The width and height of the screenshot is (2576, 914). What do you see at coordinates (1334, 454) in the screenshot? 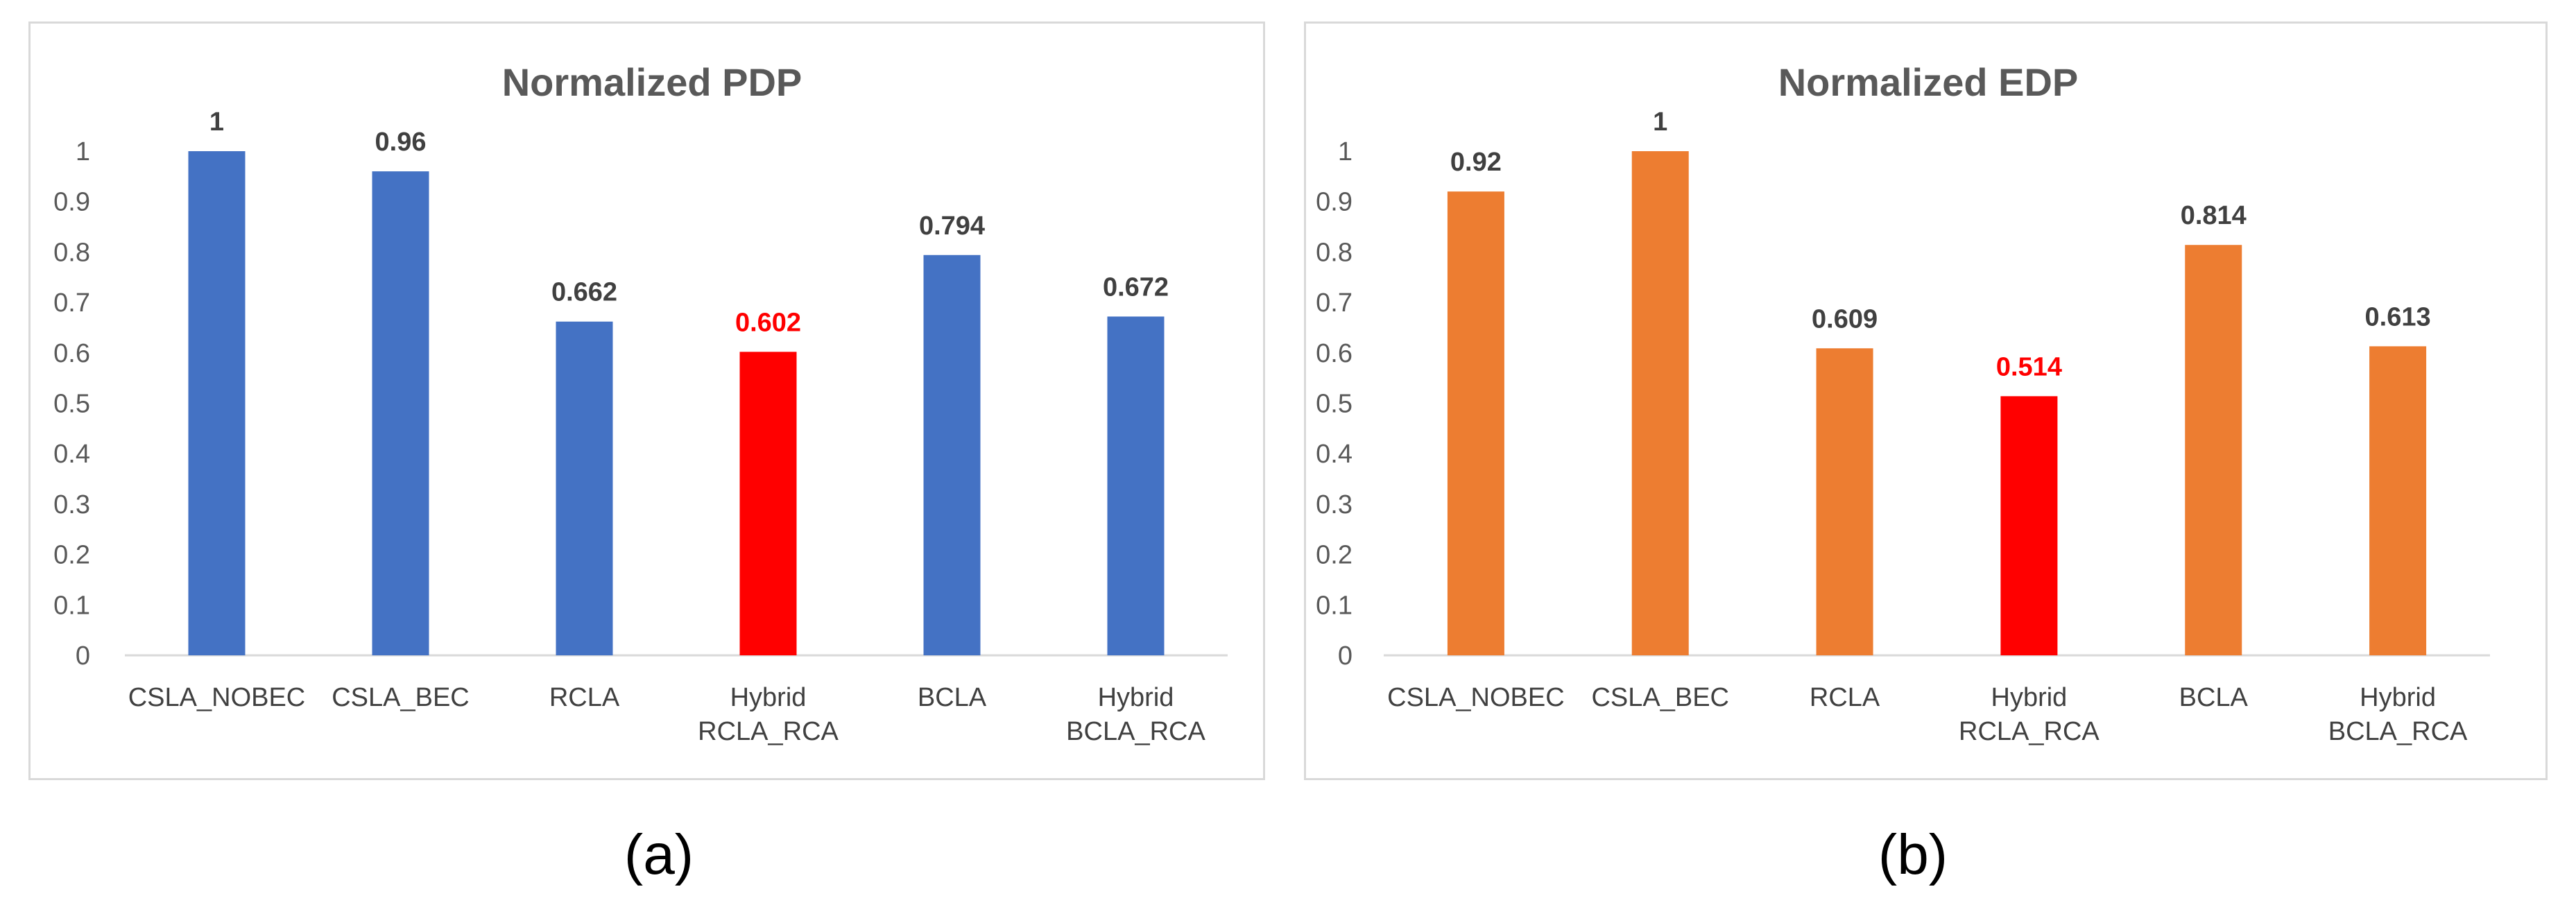
I see `chart-b-ytick-label: 0.4` at bounding box center [1334, 454].